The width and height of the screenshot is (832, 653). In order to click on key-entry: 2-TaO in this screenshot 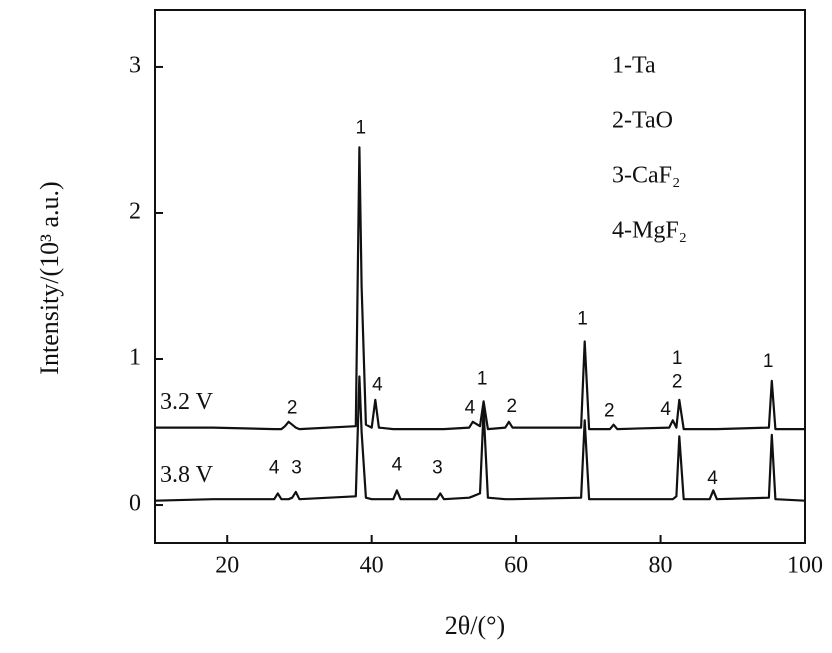, I will do `click(642, 121)`.